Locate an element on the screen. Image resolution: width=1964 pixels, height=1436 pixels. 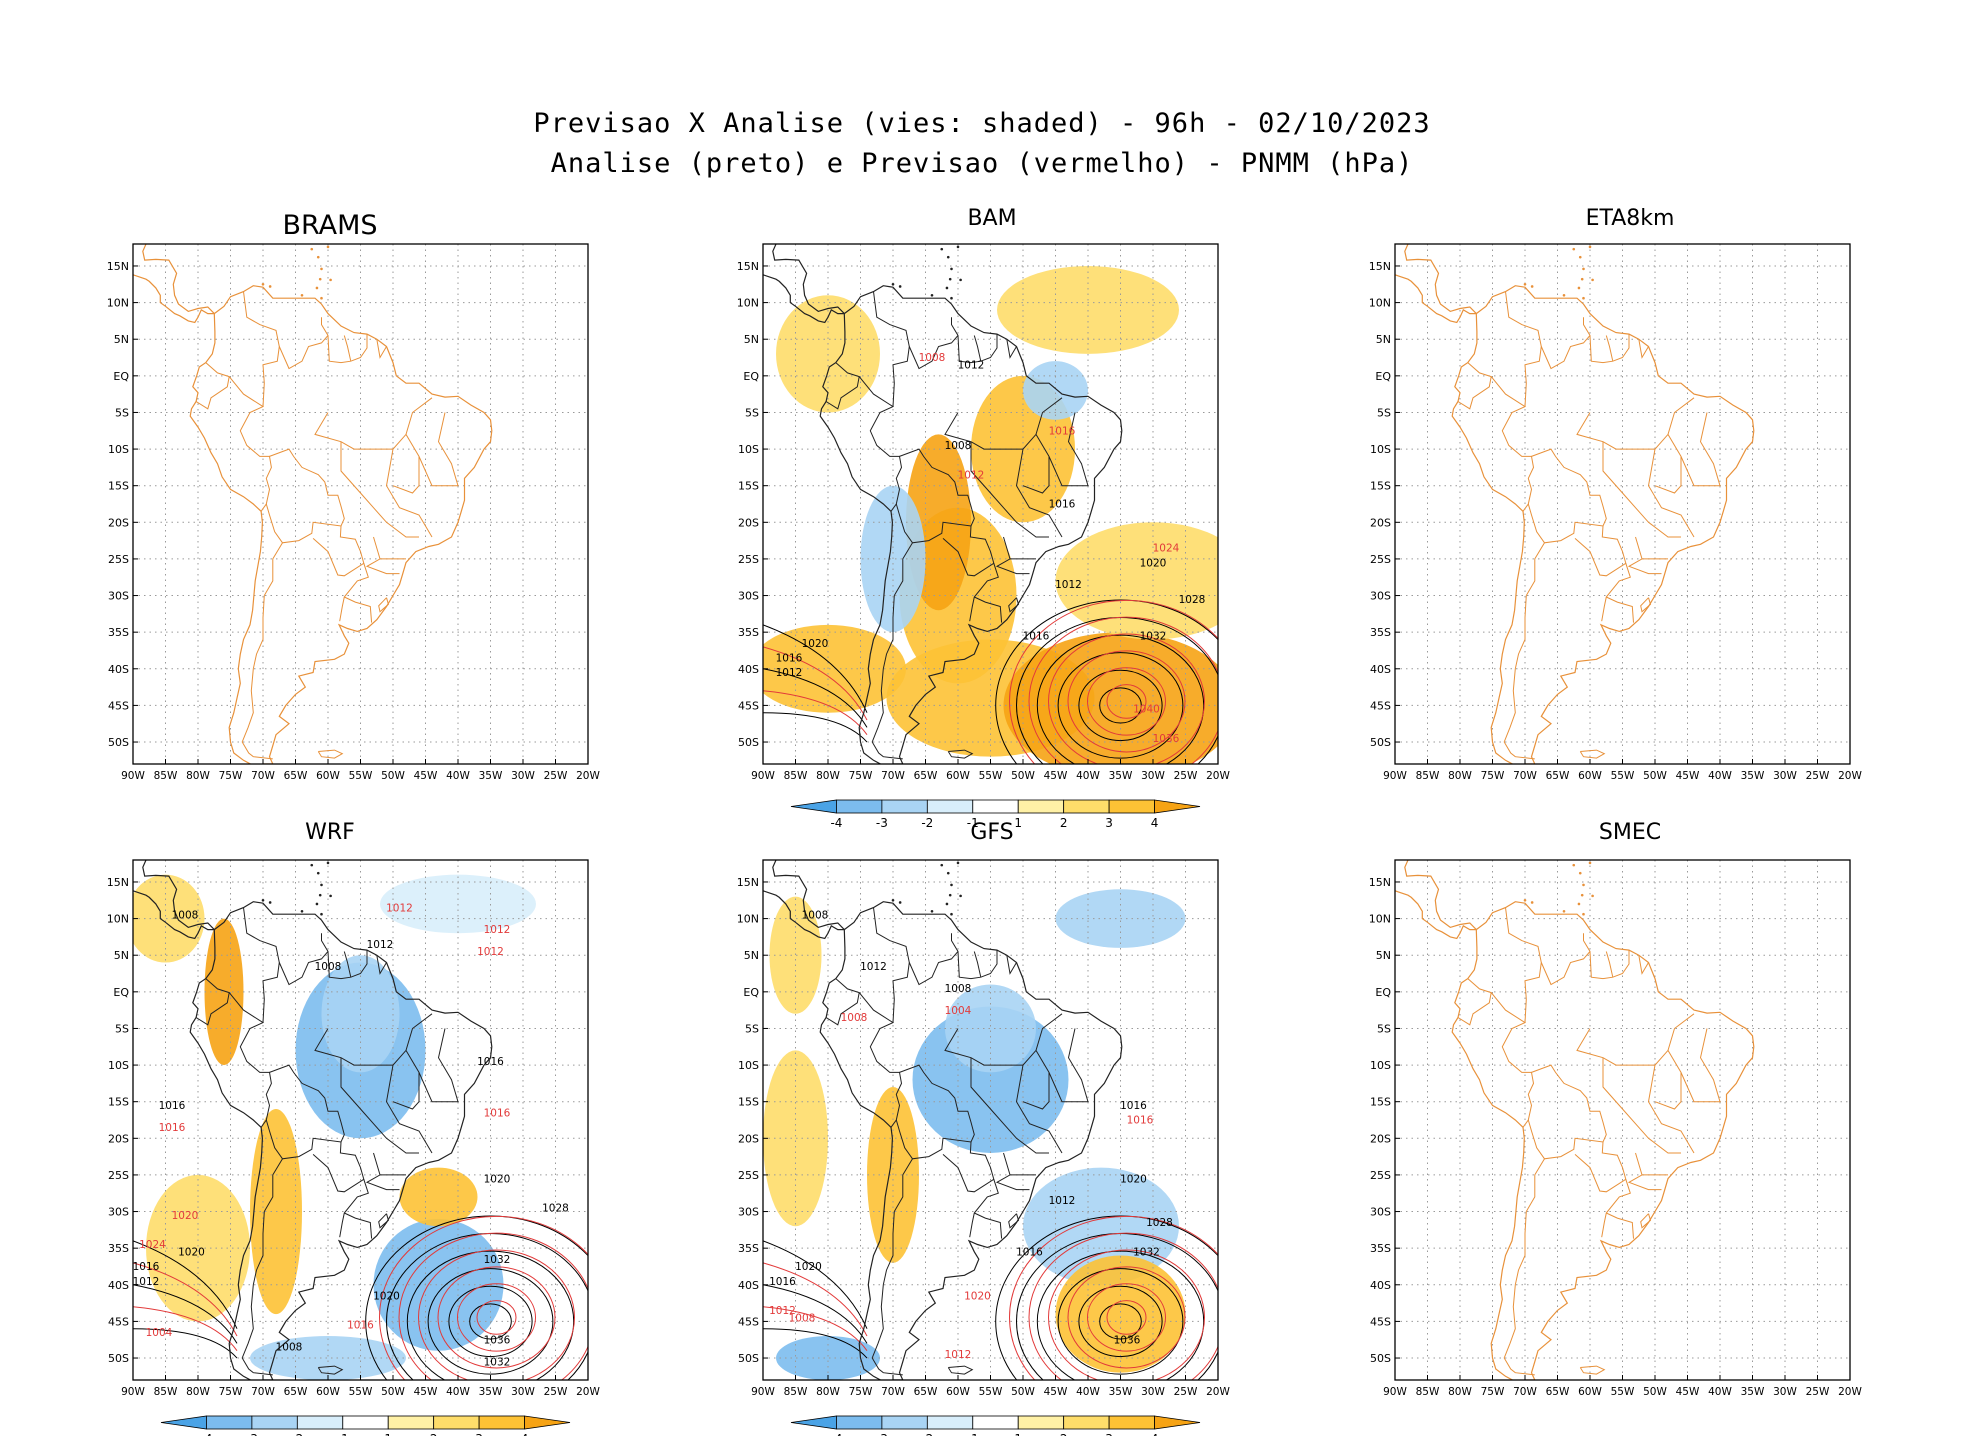
colorbar-label: -4 is located at coordinates (836, 823).